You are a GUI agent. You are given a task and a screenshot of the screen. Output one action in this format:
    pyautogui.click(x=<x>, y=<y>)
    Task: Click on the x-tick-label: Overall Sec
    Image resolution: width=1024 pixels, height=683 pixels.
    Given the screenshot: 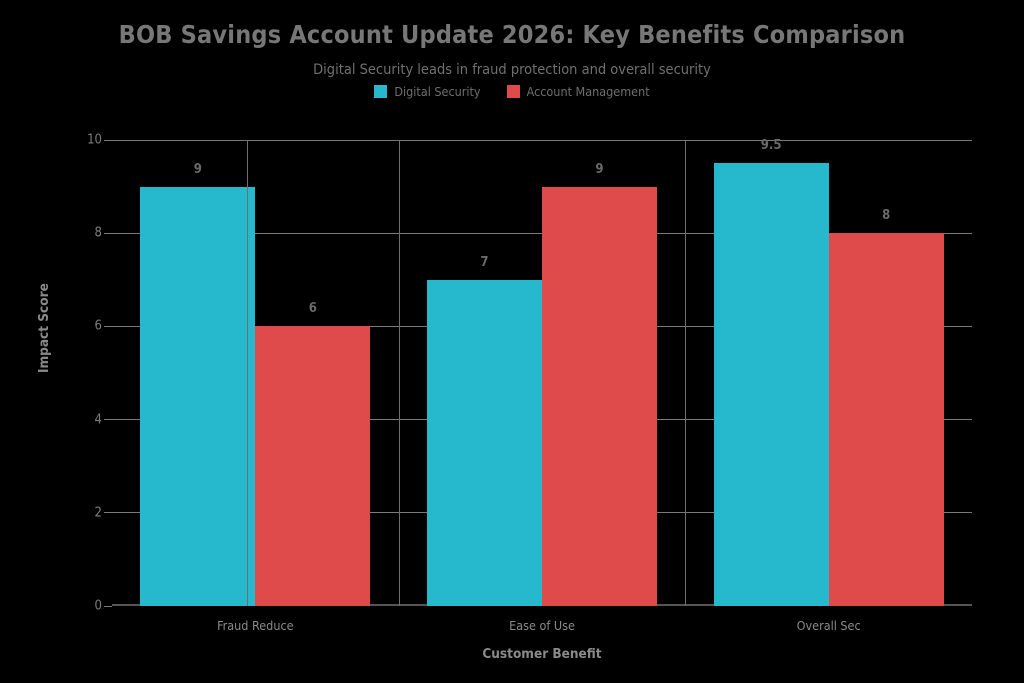 What is the action you would take?
    pyautogui.click(x=828, y=625)
    